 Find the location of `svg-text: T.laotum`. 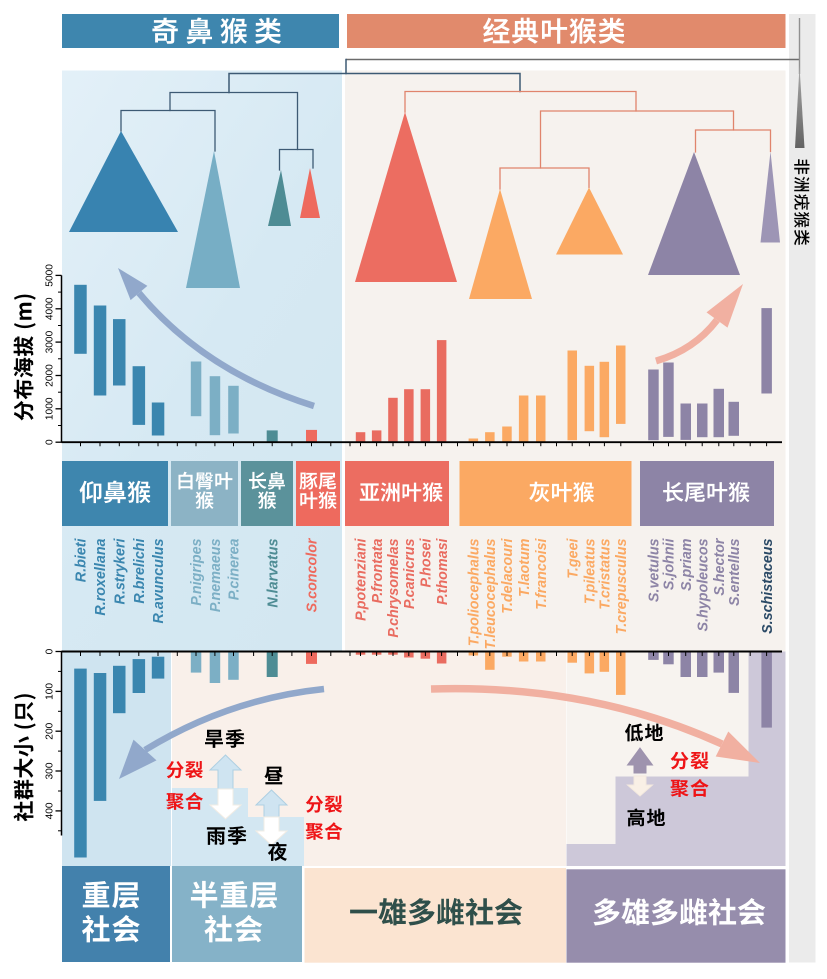

svg-text: T.laotum is located at coordinates (525, 567).